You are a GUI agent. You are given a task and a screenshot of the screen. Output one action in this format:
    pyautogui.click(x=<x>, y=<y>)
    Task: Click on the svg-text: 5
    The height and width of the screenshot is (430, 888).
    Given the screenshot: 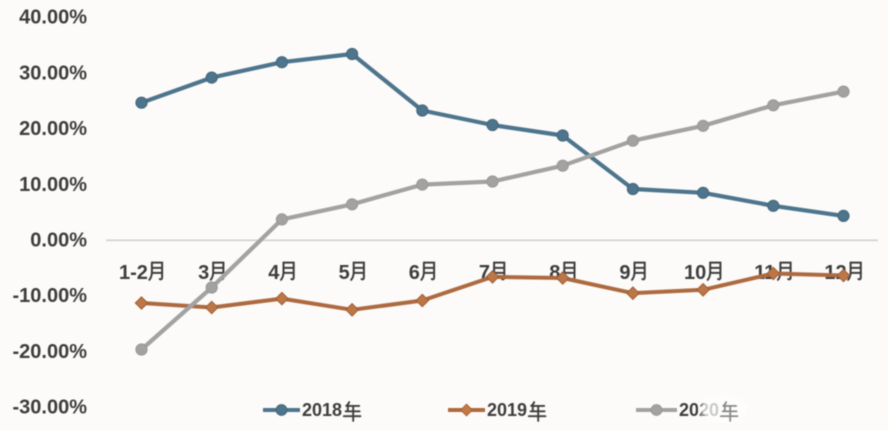 What is the action you would take?
    pyautogui.click(x=344, y=273)
    